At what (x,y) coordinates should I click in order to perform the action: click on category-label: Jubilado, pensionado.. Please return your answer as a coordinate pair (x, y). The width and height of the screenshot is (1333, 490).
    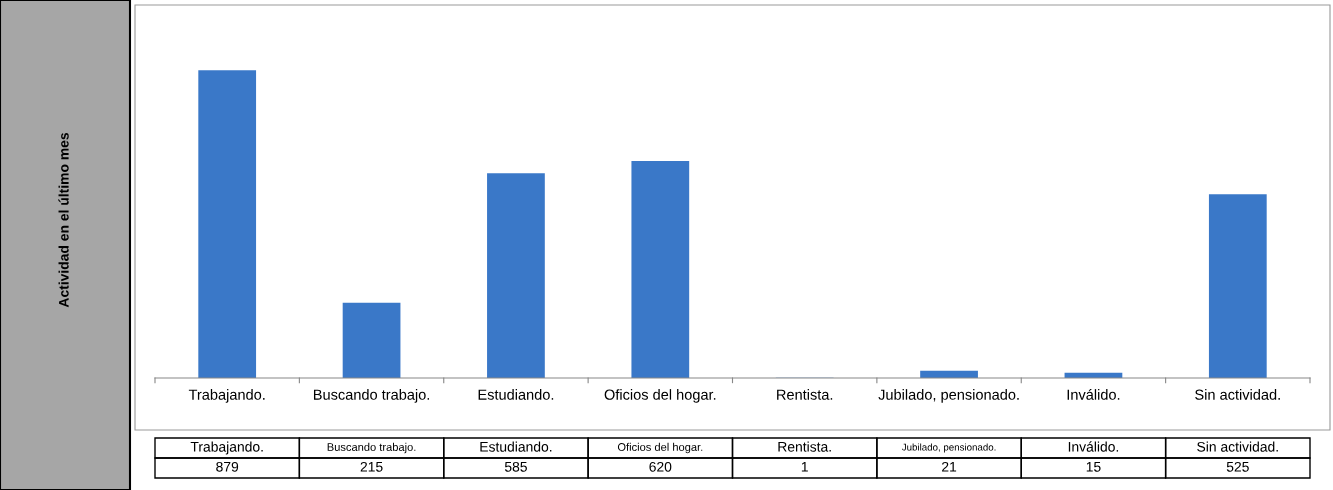
    Looking at the image, I should click on (948, 448).